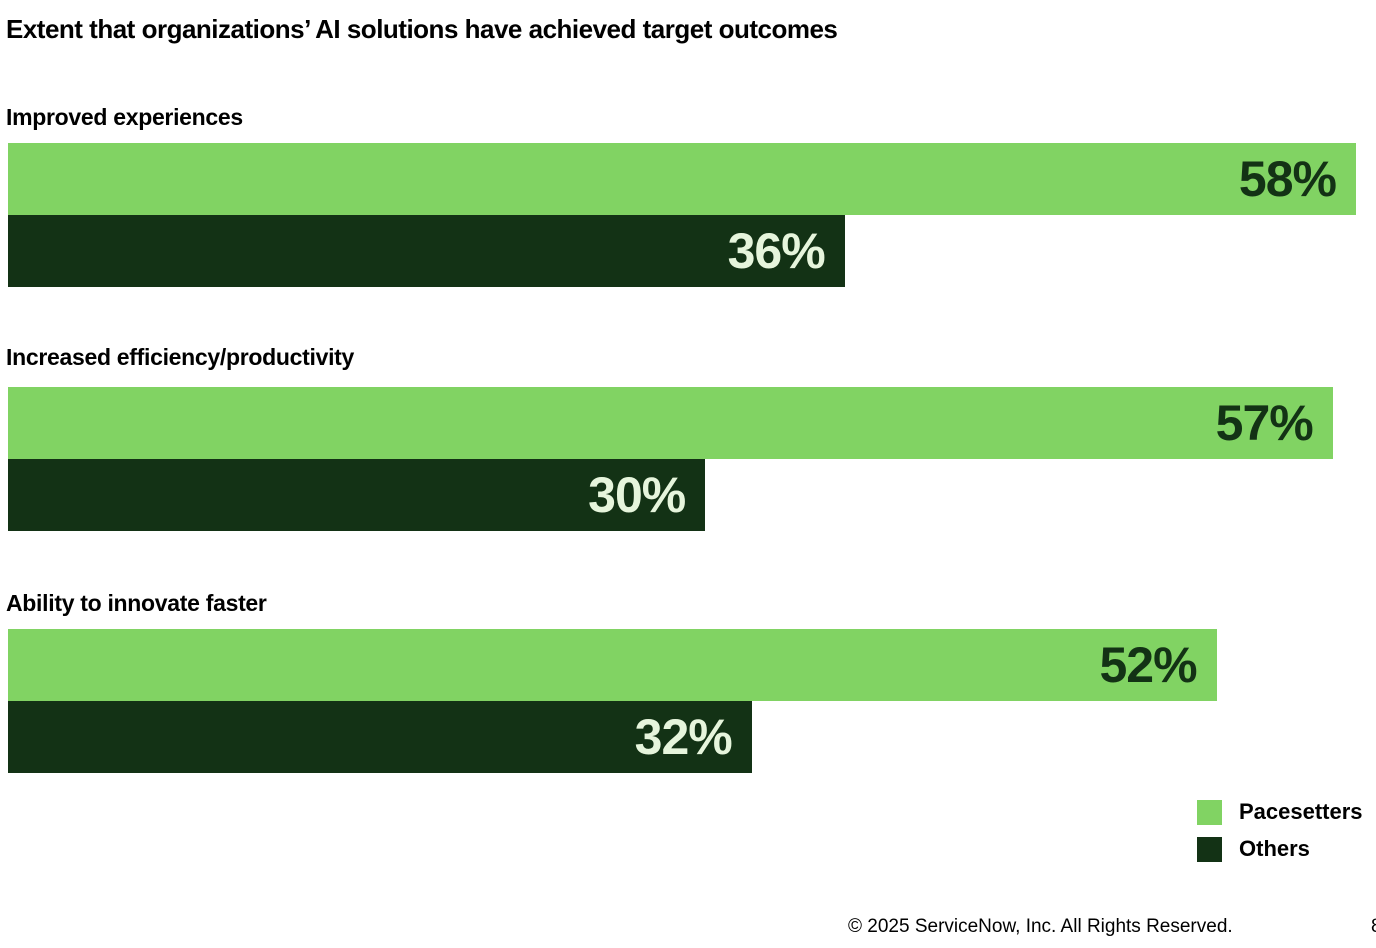 The width and height of the screenshot is (1376, 948). What do you see at coordinates (612, 665) in the screenshot?
I see `bar-pacesetters: 52%` at bounding box center [612, 665].